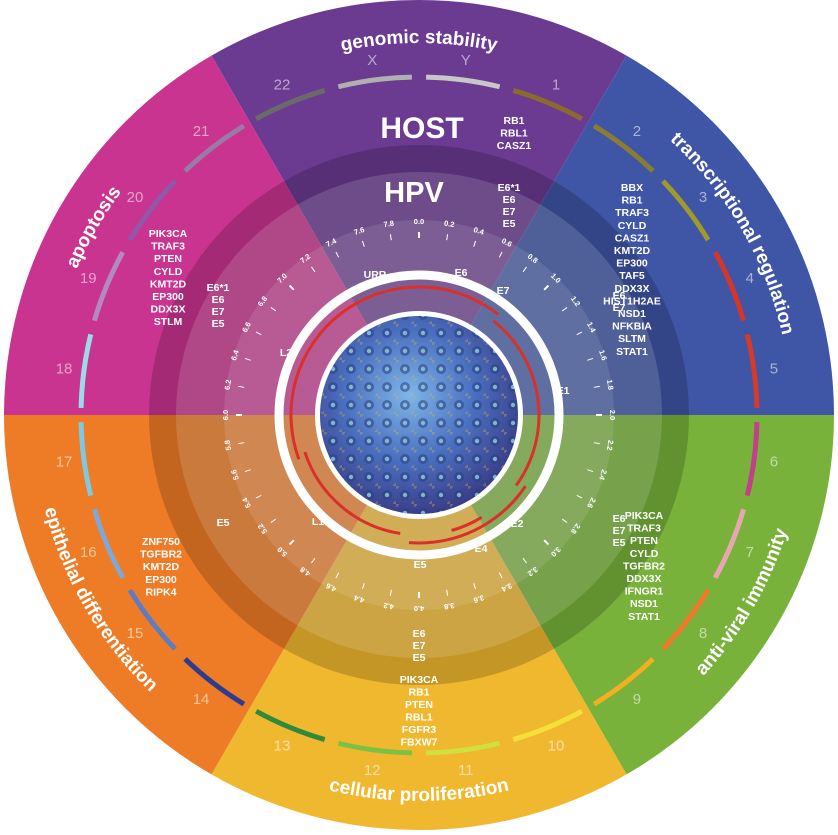  I want to click on genome-ring, so click(419, 415).